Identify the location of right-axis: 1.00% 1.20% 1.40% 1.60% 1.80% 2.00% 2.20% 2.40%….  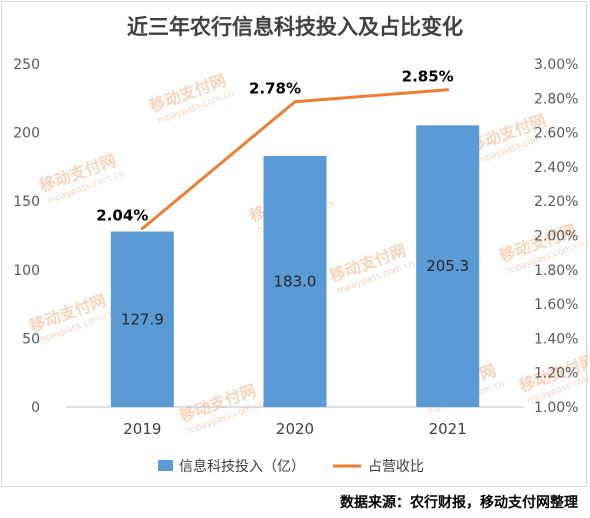
(556, 236).